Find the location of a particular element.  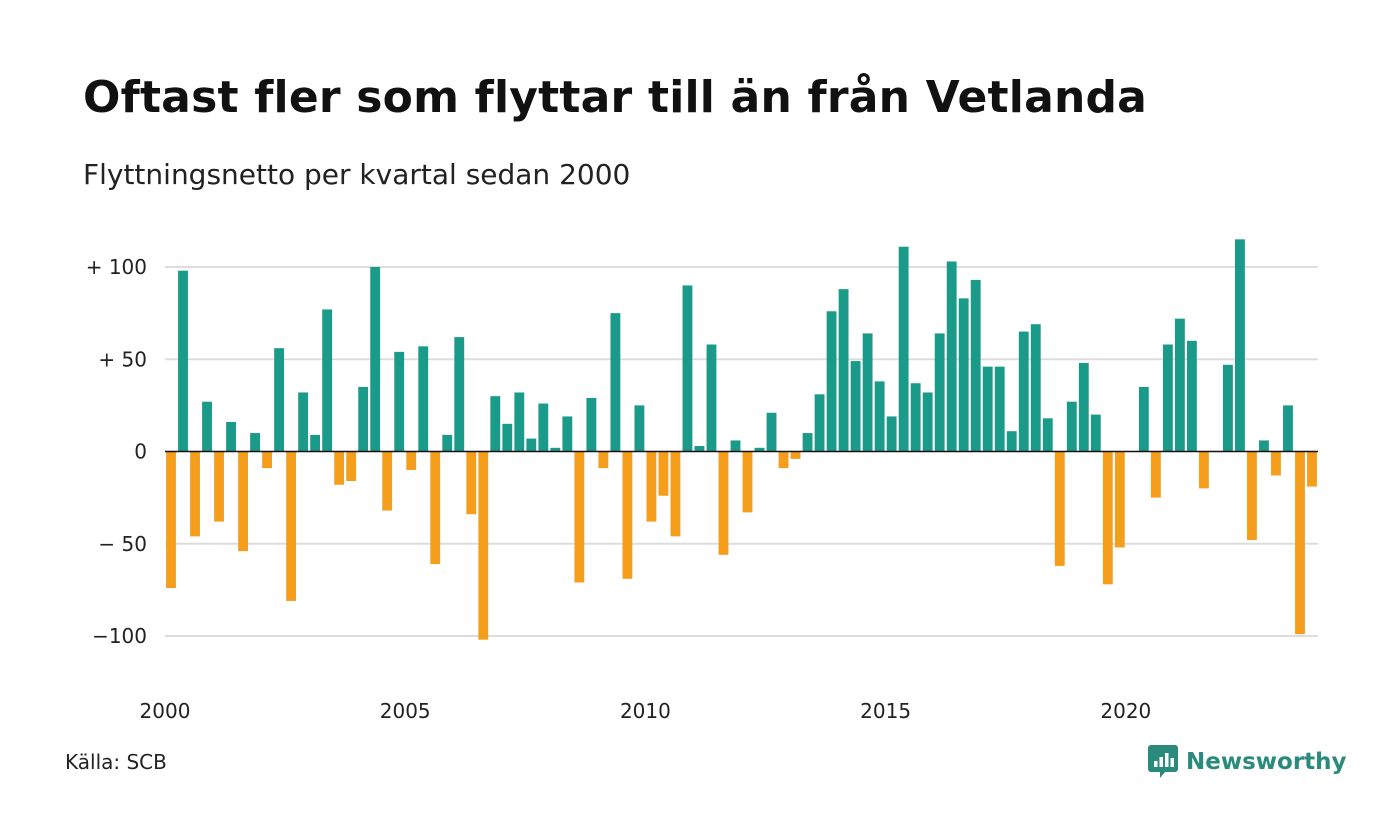

newsworthy-chat-bars-icon is located at coordinates (1163, 761).